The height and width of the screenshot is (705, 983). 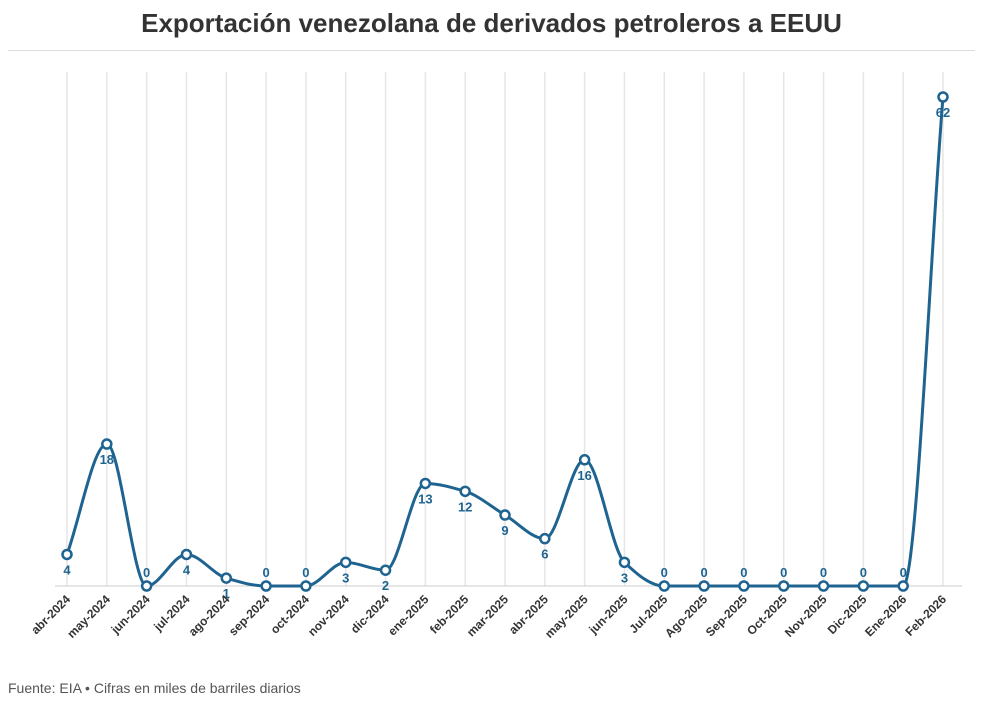 What do you see at coordinates (328, 615) in the screenshot?
I see `x-tick-label: nov-2024` at bounding box center [328, 615].